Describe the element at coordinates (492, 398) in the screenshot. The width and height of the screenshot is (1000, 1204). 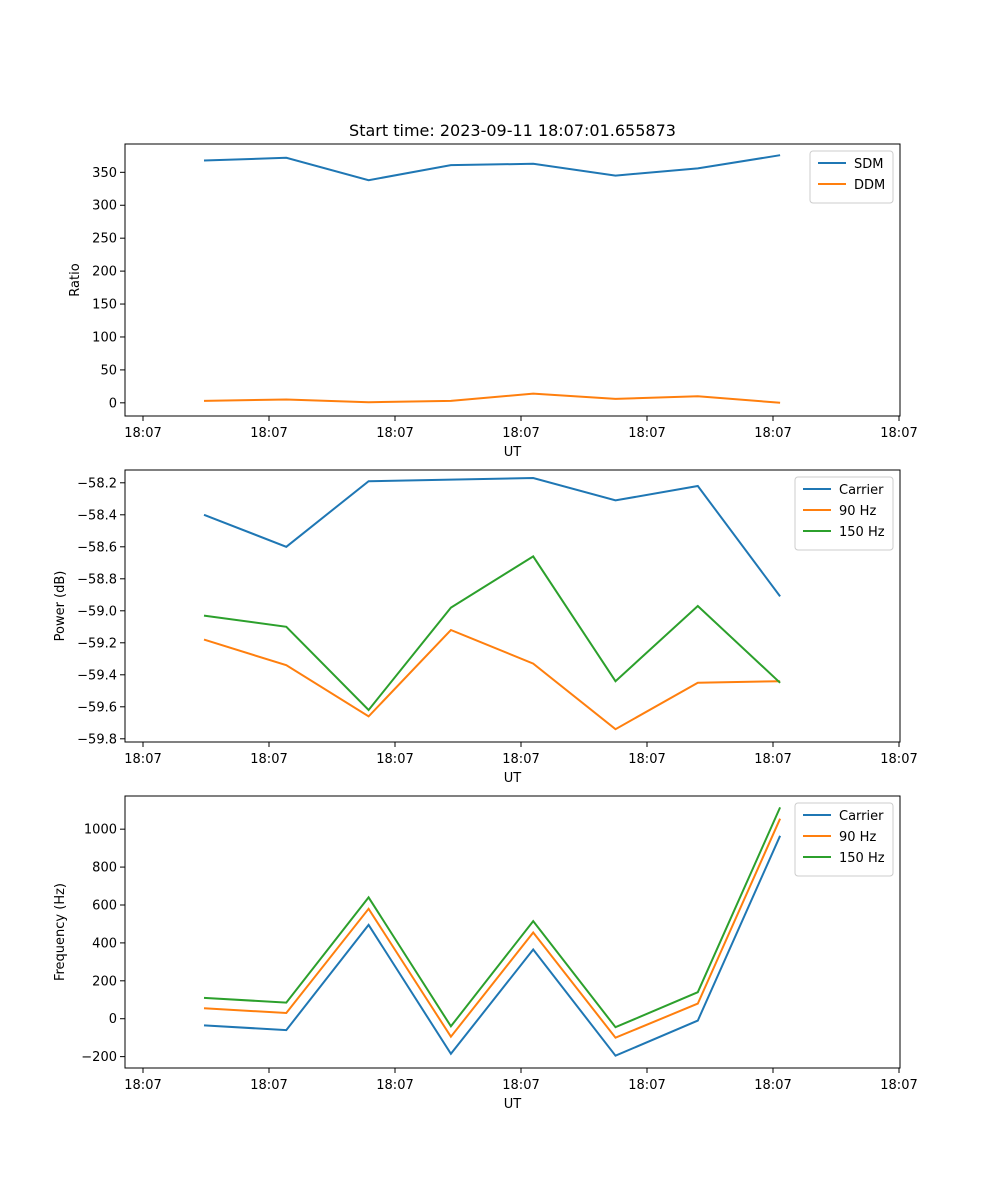
I see `series-line-ddm` at that location.